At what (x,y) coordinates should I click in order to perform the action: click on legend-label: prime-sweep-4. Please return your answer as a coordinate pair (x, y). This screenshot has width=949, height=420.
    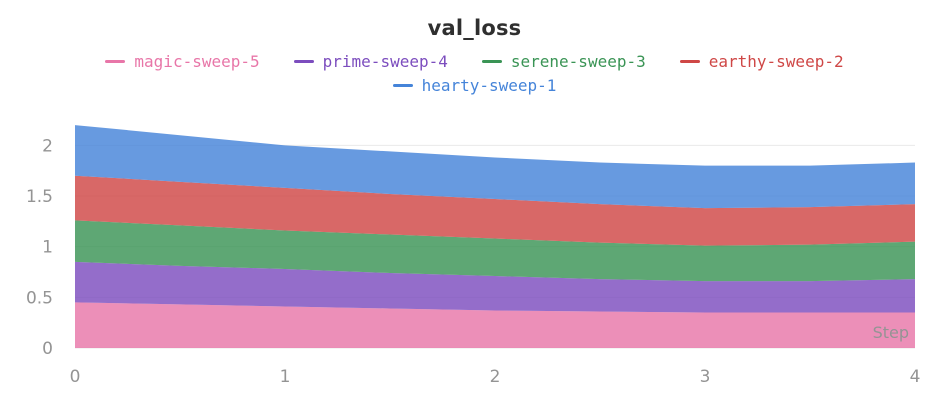
    Looking at the image, I should click on (385, 61).